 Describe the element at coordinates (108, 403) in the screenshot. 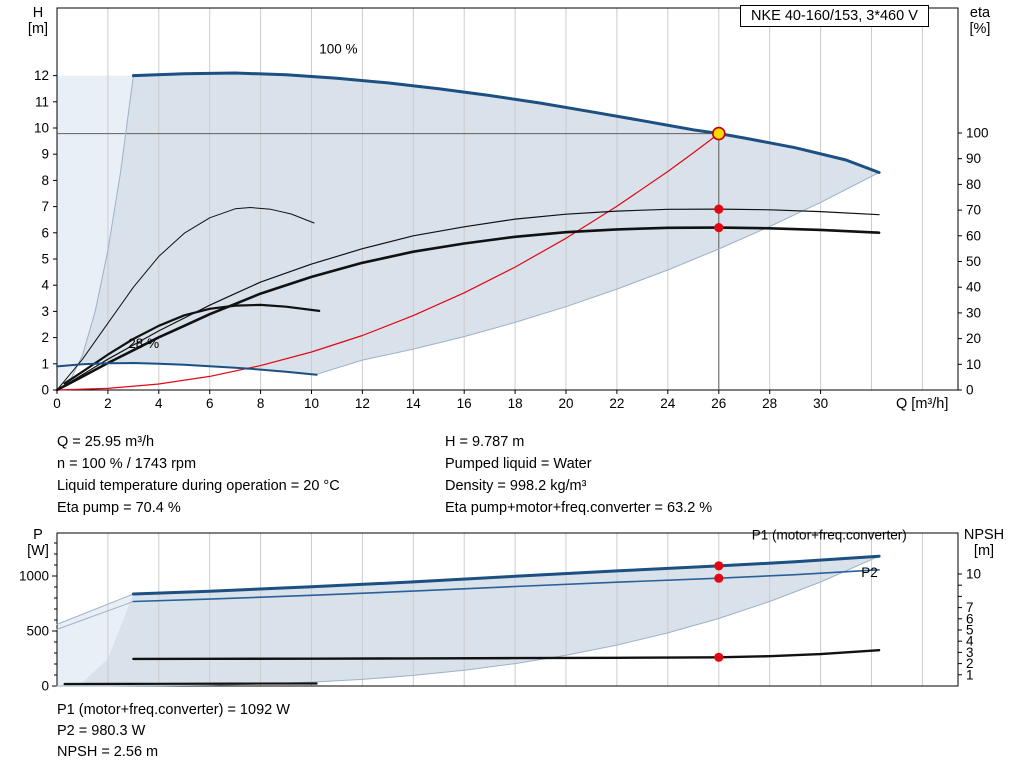

I see `q-tick-label: 2` at that location.